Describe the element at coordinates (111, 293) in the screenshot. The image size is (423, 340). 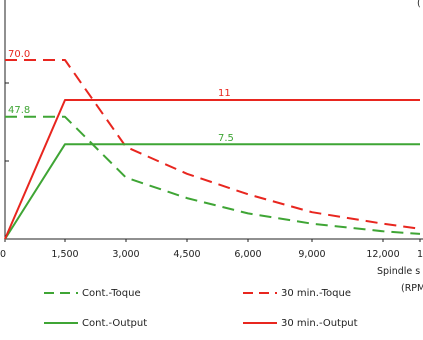
I see `legend-label-0: Cont.-Toque` at that location.